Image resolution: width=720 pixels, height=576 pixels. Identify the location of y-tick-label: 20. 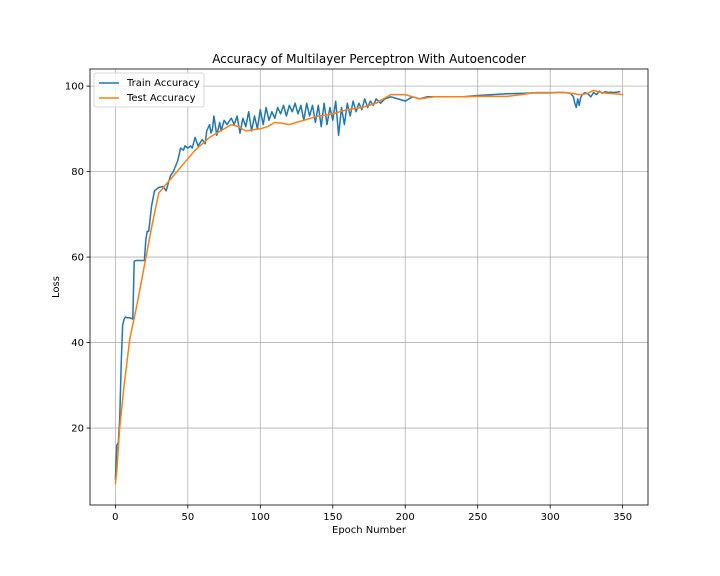
(77, 429).